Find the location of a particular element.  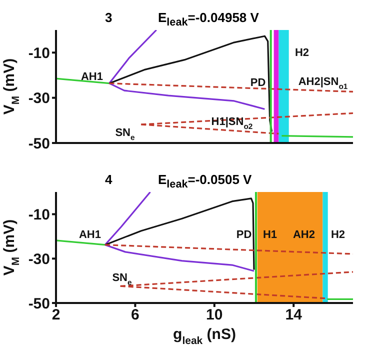

chart-title: 4 is located at coordinates (108, 179).